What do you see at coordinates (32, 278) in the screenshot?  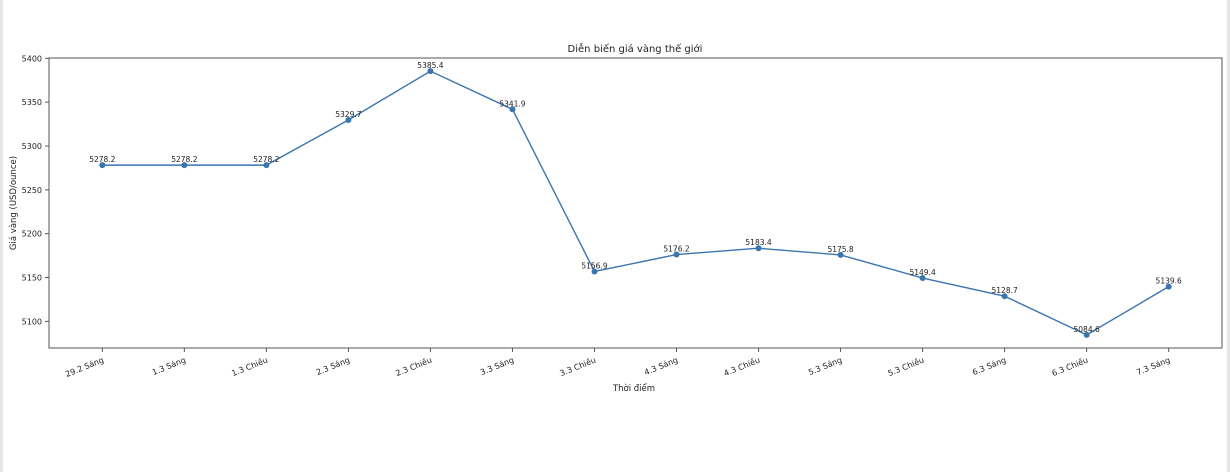 I see `y-tick-label: 5150` at bounding box center [32, 278].